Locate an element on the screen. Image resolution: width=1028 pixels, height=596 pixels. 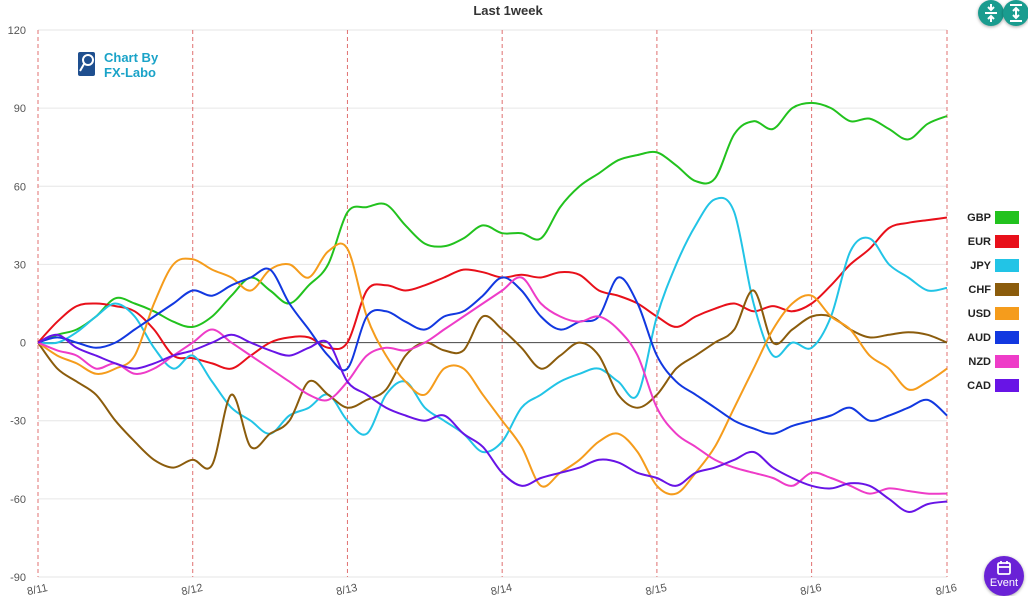
logo: Chart By FX-Labo is located at coordinates (118, 65).